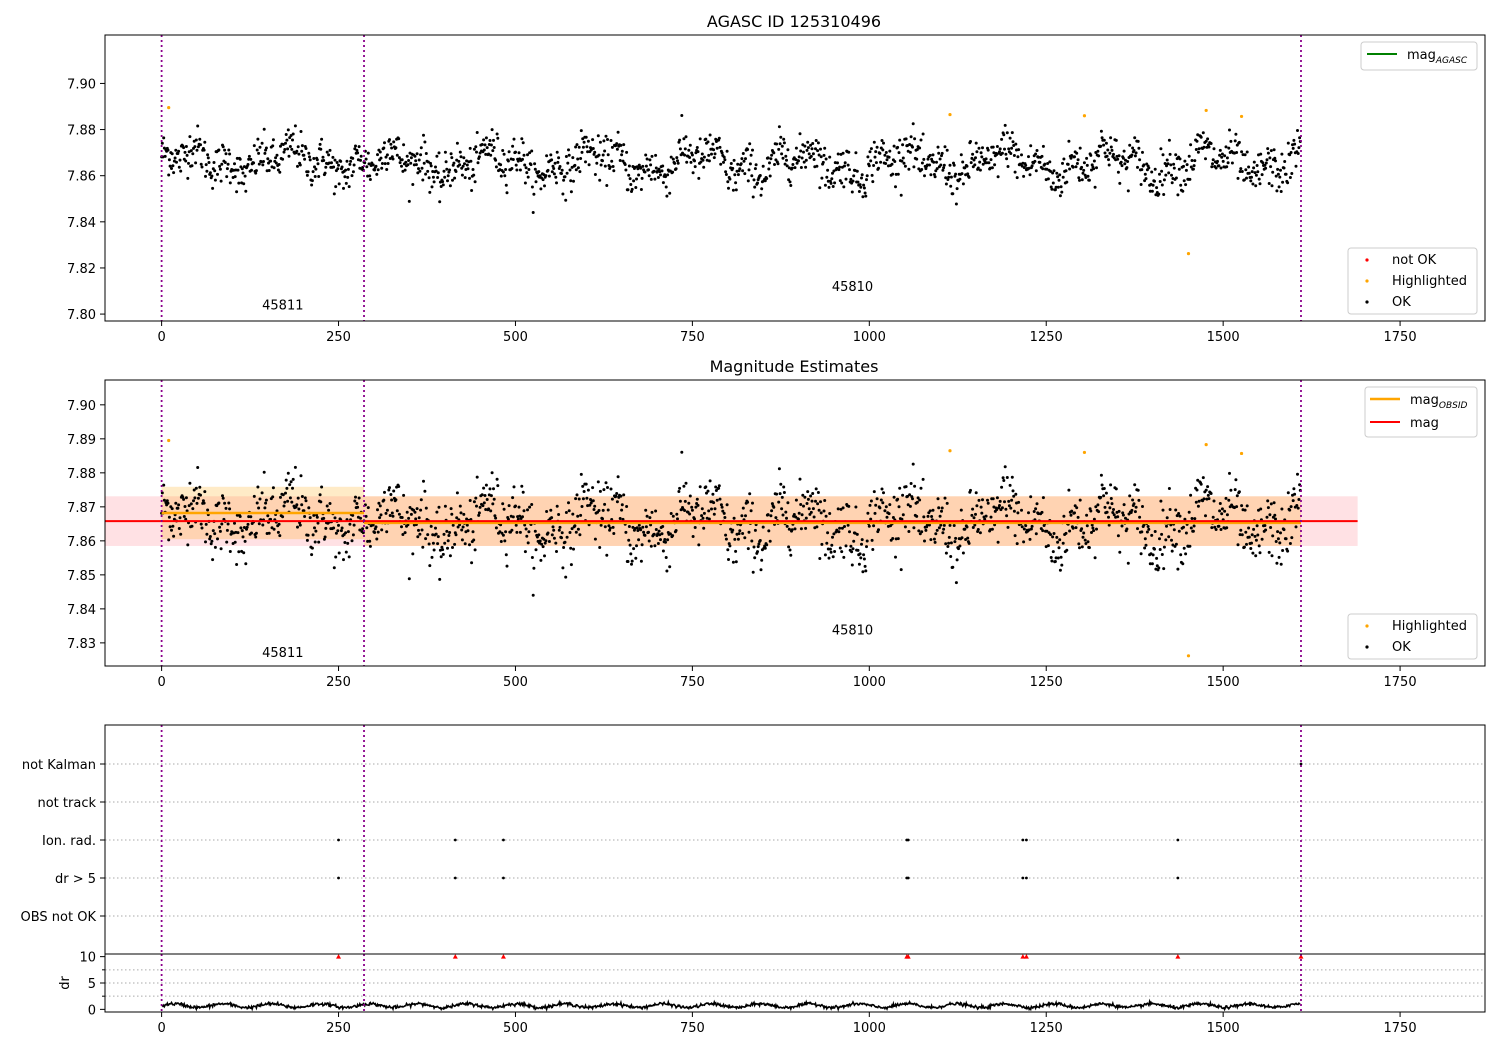  What do you see at coordinates (81, 542) in the screenshot?
I see `y-tick-label-2-3: 7.86` at bounding box center [81, 542].